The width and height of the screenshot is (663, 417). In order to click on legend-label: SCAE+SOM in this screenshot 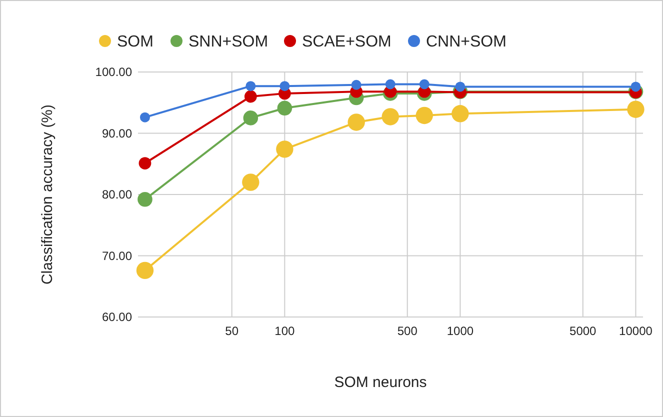, I will do `click(347, 42)`.